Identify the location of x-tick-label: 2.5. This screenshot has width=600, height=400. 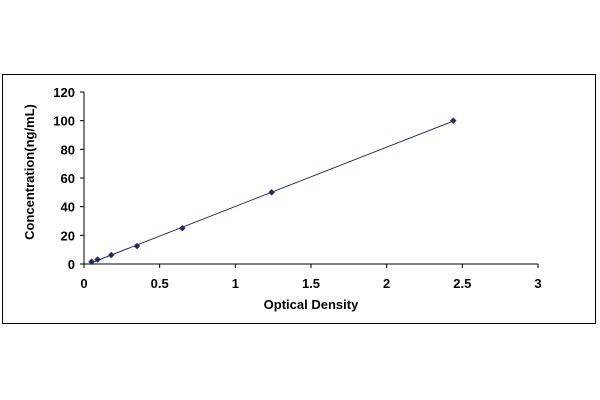
(462, 283).